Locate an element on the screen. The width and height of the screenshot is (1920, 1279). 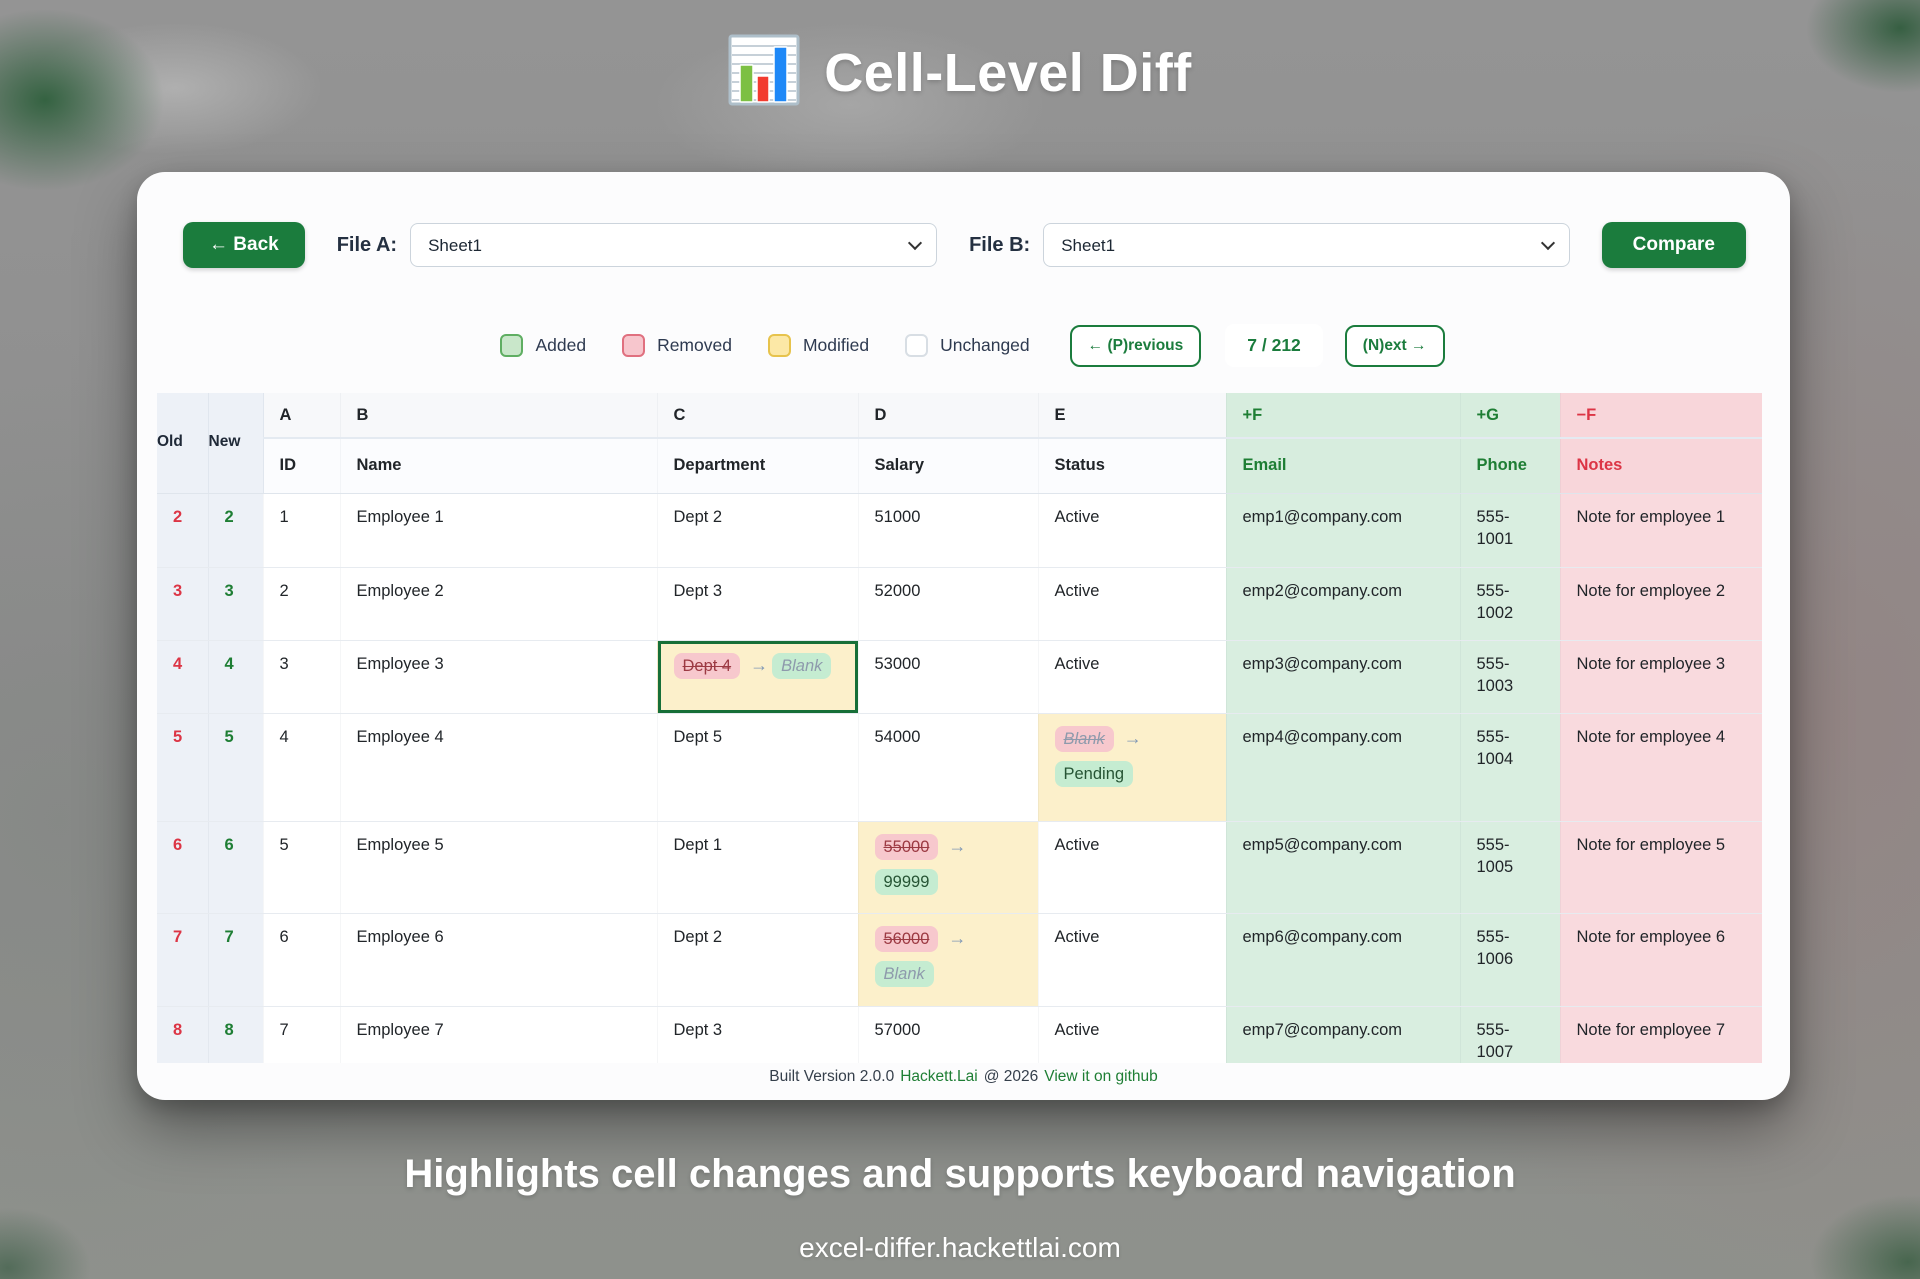
next-diff-button: (N)ext → is located at coordinates (1394, 345).